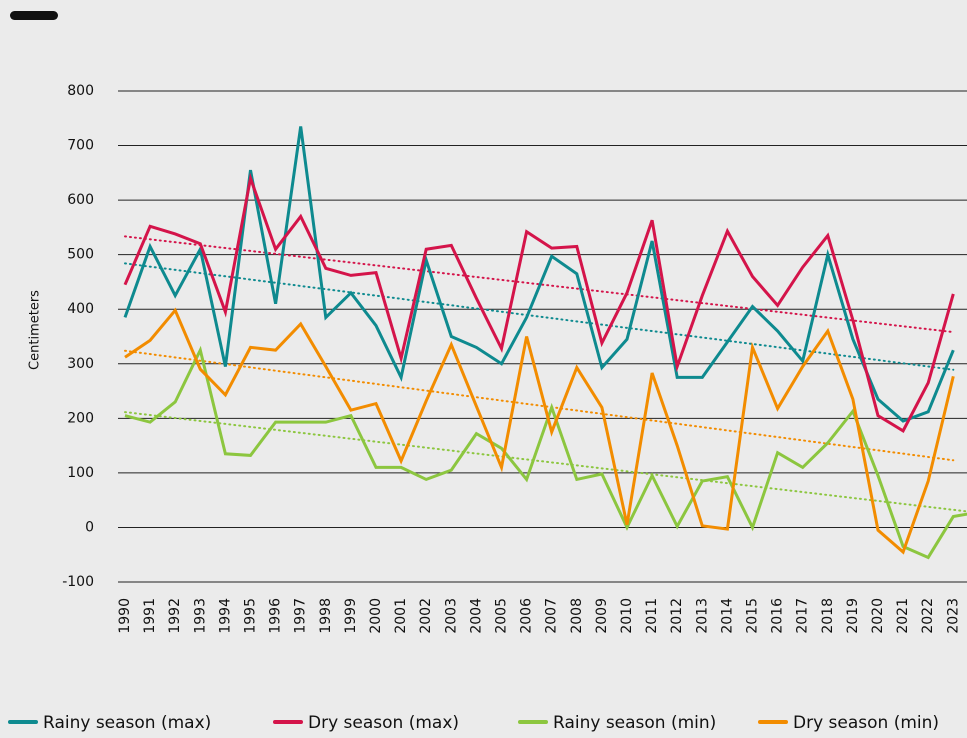  Describe the element at coordinates (326, 616) in the screenshot. I see `x-tick-label: 1998` at that location.